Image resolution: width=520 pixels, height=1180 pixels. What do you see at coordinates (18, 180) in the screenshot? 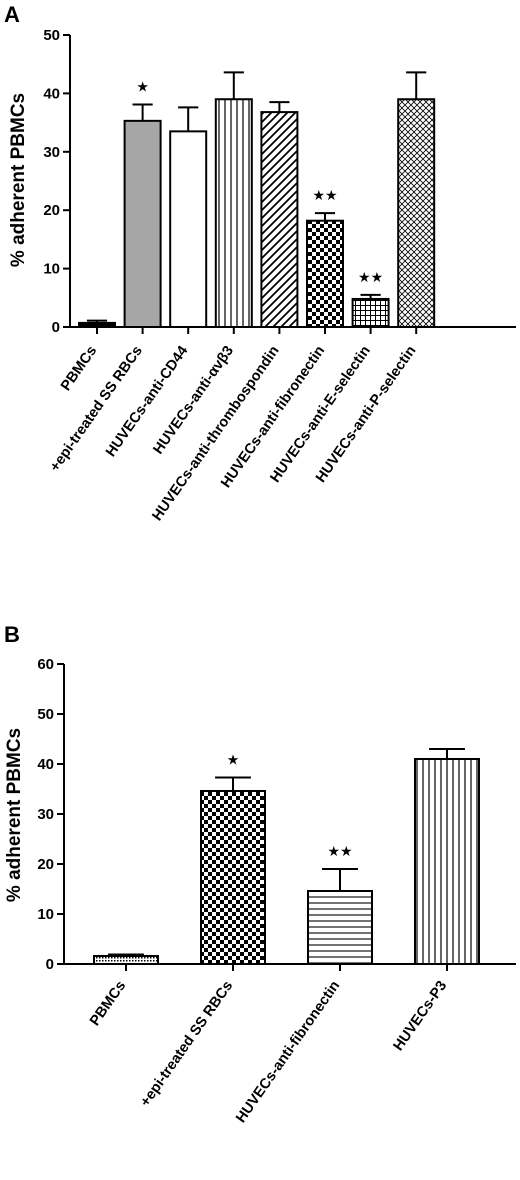
I see `y-axis-label-a: % adherent PBMCs` at bounding box center [18, 180].